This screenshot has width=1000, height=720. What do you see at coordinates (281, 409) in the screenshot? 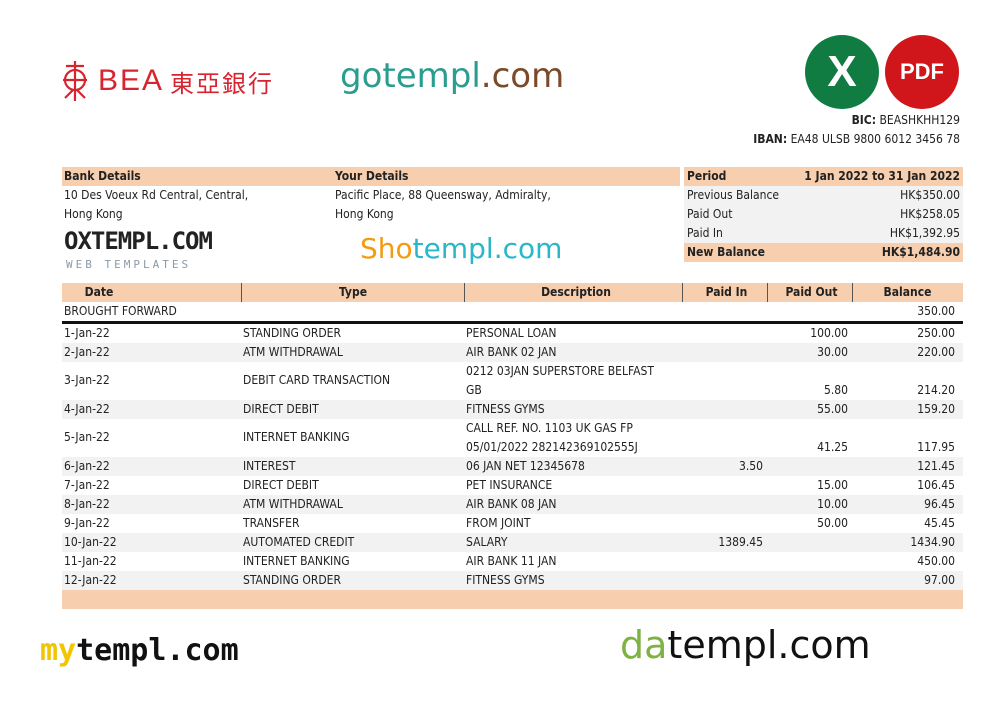
I see `type-cell: DIRECT DEBIT` at bounding box center [281, 409].